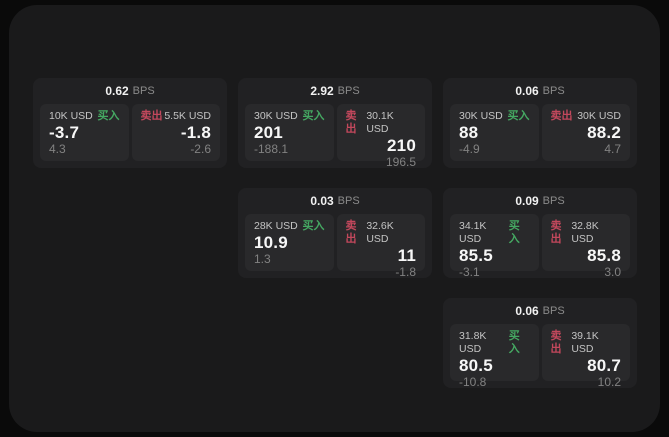  I want to click on spread-value: 0.62, so click(117, 91).